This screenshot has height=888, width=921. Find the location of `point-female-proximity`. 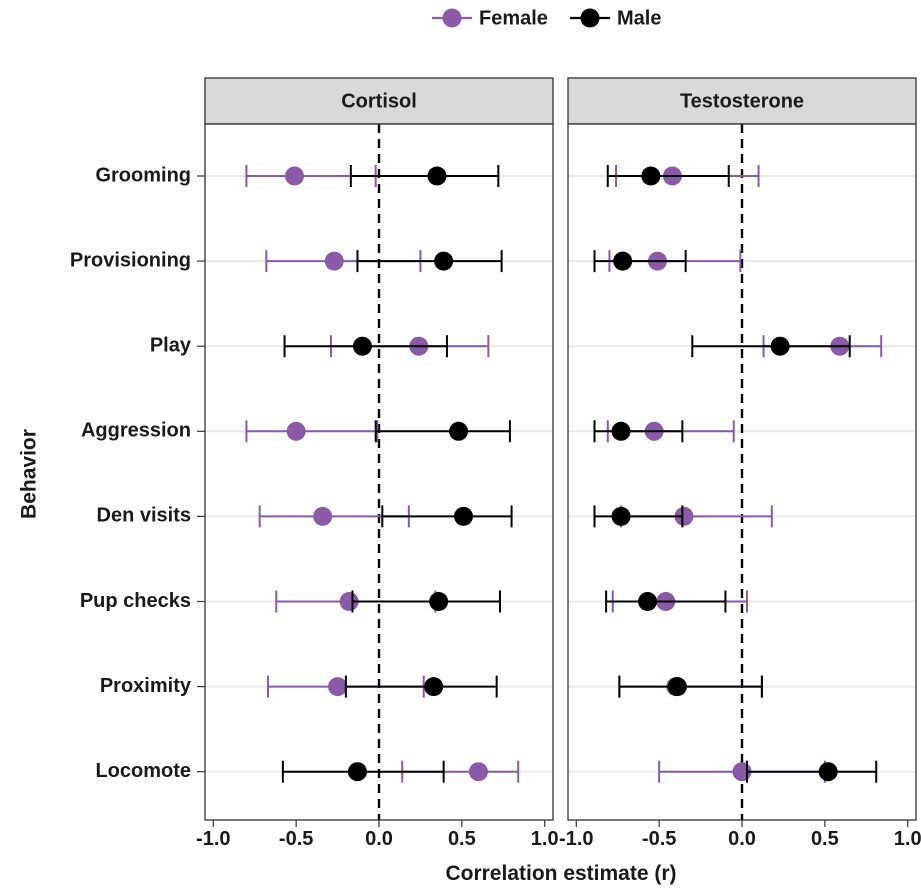

point-female-proximity is located at coordinates (338, 687).